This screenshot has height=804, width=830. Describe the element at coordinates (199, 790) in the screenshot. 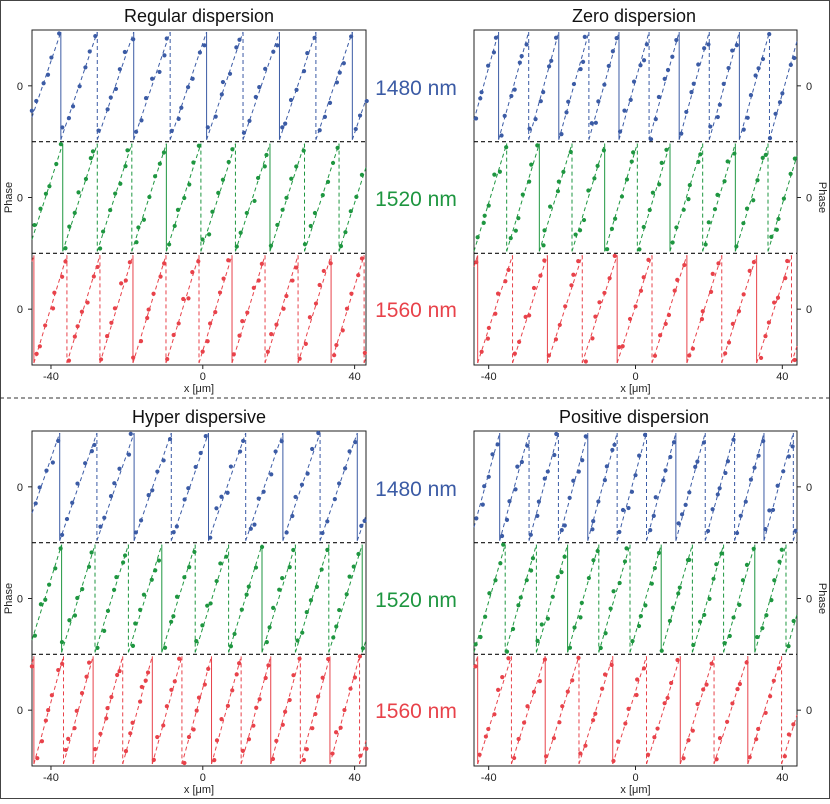

I see `x-axis-label: x [μm]` at that location.